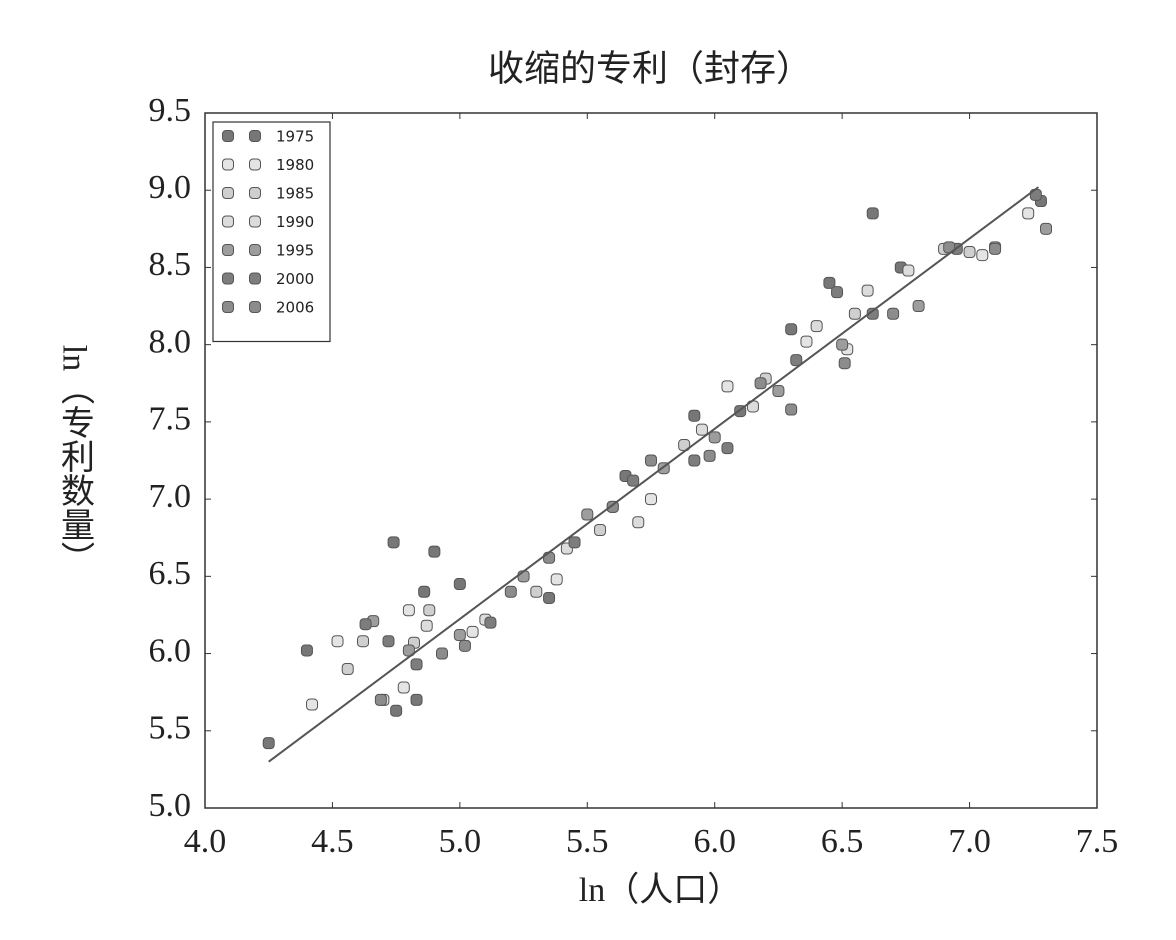 The height and width of the screenshot is (940, 1176). What do you see at coordinates (170, 187) in the screenshot?
I see `y-tick-label: 9.0` at bounding box center [170, 187].